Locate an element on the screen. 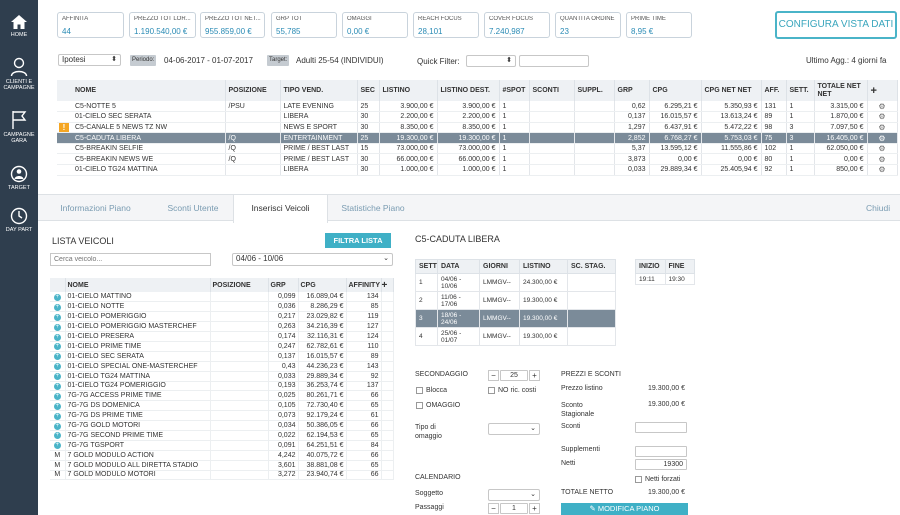  close-link: Chiudi is located at coordinates (878, 208).